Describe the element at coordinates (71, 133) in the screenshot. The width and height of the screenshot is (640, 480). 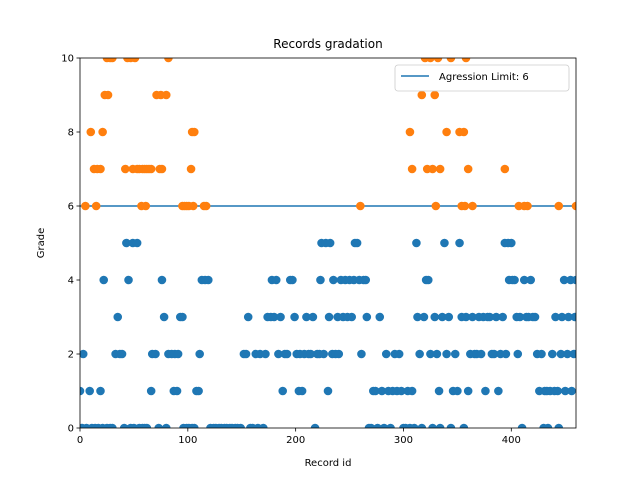
I see `y-tick-label: 8` at that location.